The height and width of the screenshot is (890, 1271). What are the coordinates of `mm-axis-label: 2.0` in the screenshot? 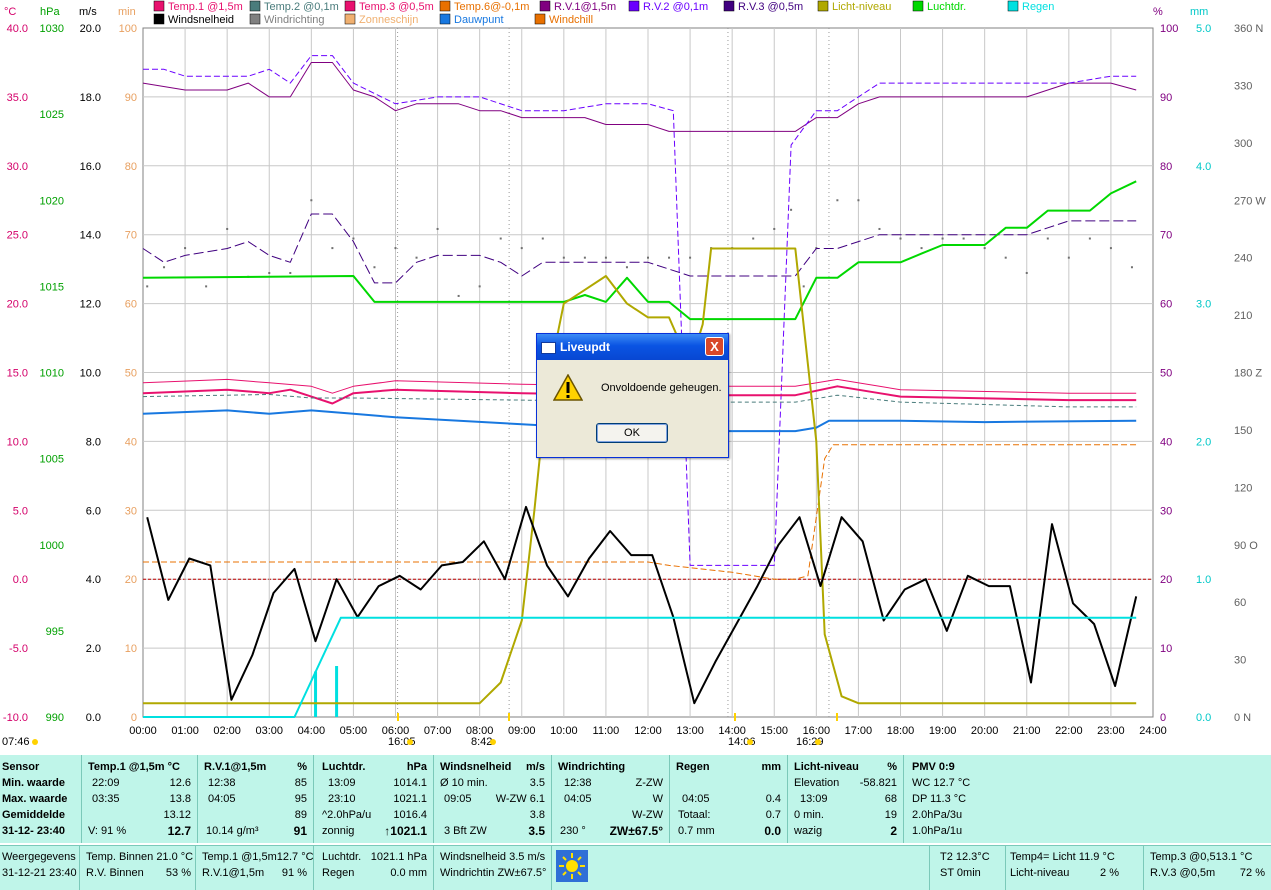 It's located at (1203, 442).